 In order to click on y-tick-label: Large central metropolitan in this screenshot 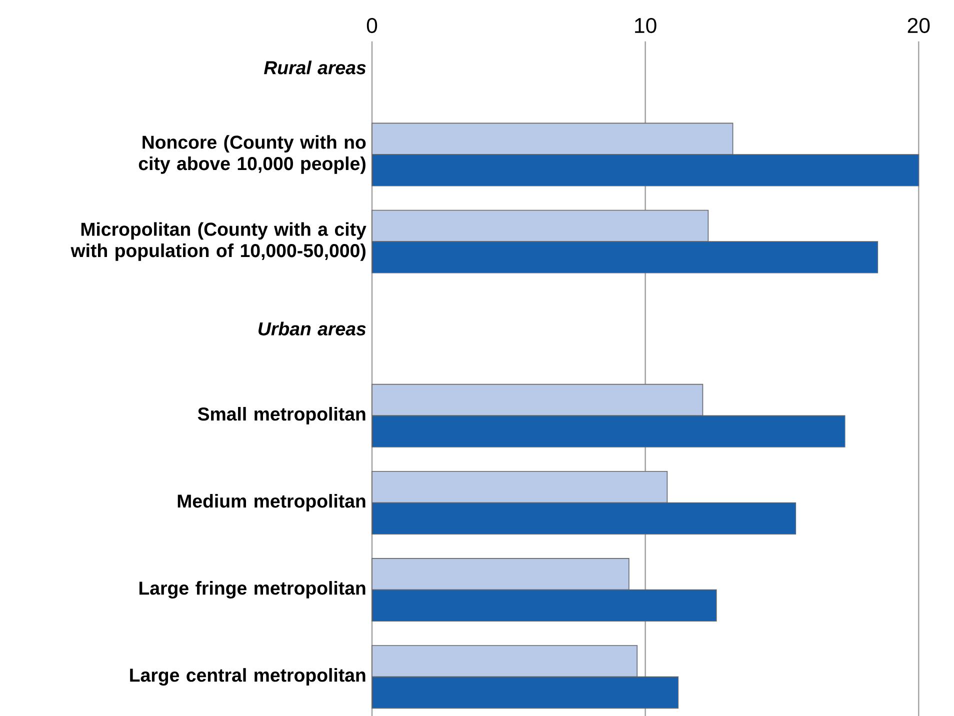, I will do `click(248, 677)`.